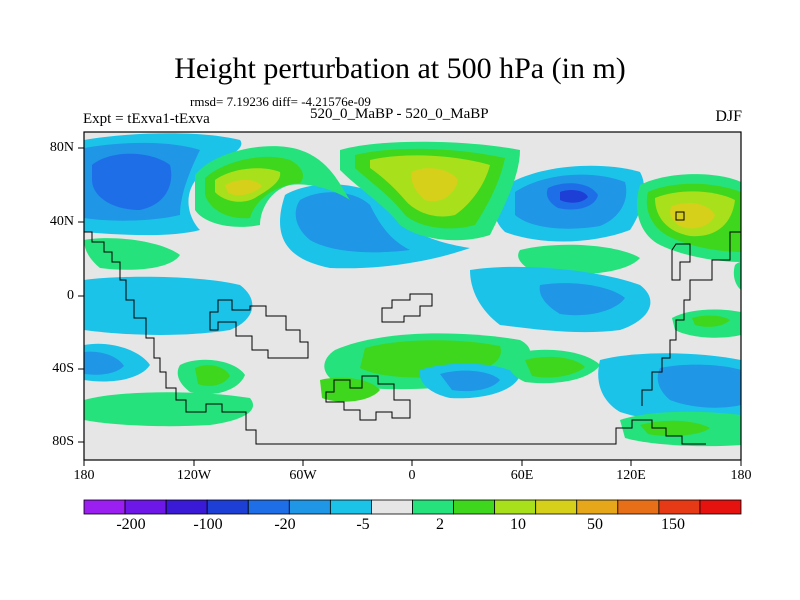  Describe the element at coordinates (259, 329) in the screenshot. I see `coastline-block` at that location.